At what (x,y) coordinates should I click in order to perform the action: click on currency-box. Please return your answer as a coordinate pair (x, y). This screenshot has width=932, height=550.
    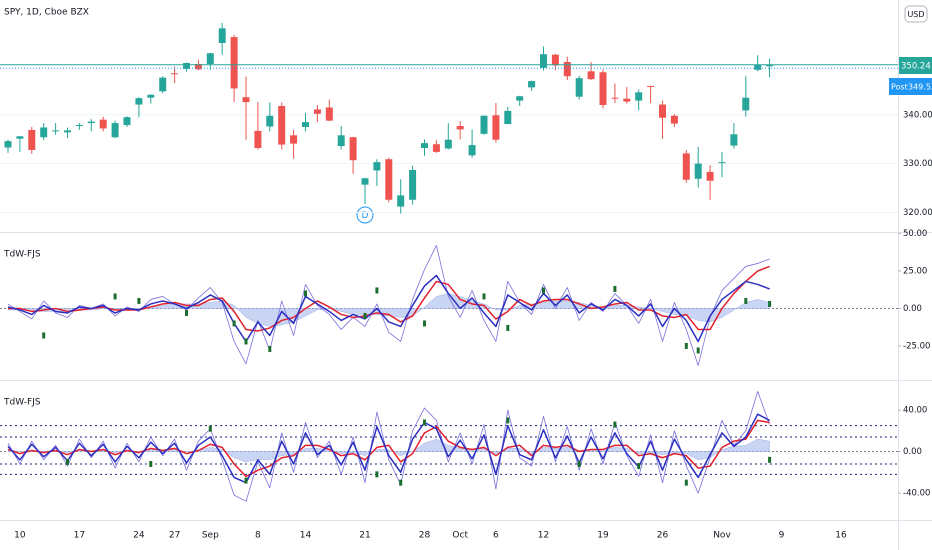
    Looking at the image, I should click on (916, 14).